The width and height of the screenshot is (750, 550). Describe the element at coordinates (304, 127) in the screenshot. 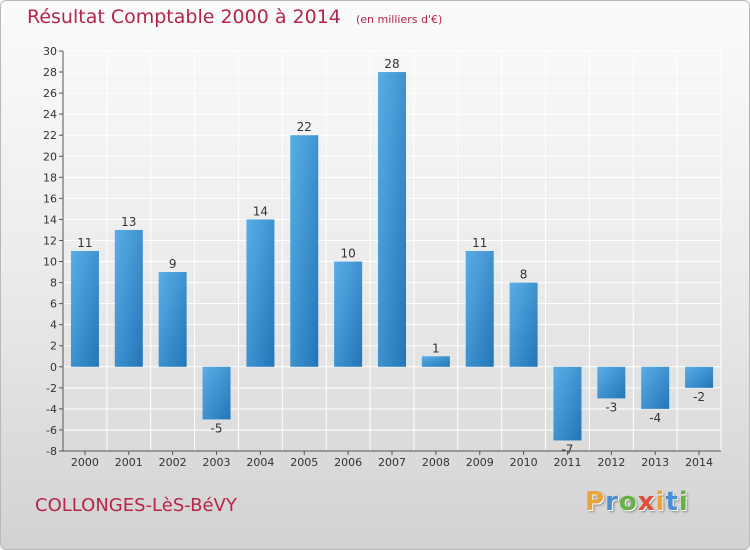

I see `data-label: 22` at that location.